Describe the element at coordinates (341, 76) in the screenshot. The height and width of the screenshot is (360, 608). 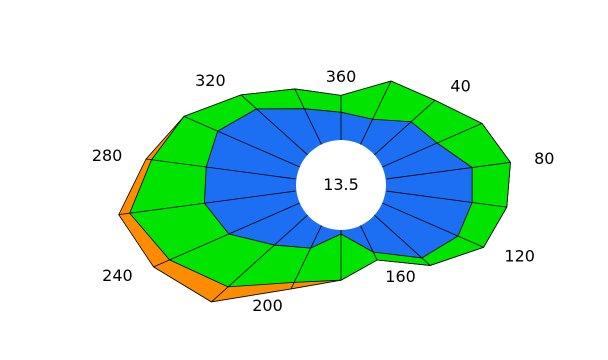
I see `angle-label-360: 360` at that location.